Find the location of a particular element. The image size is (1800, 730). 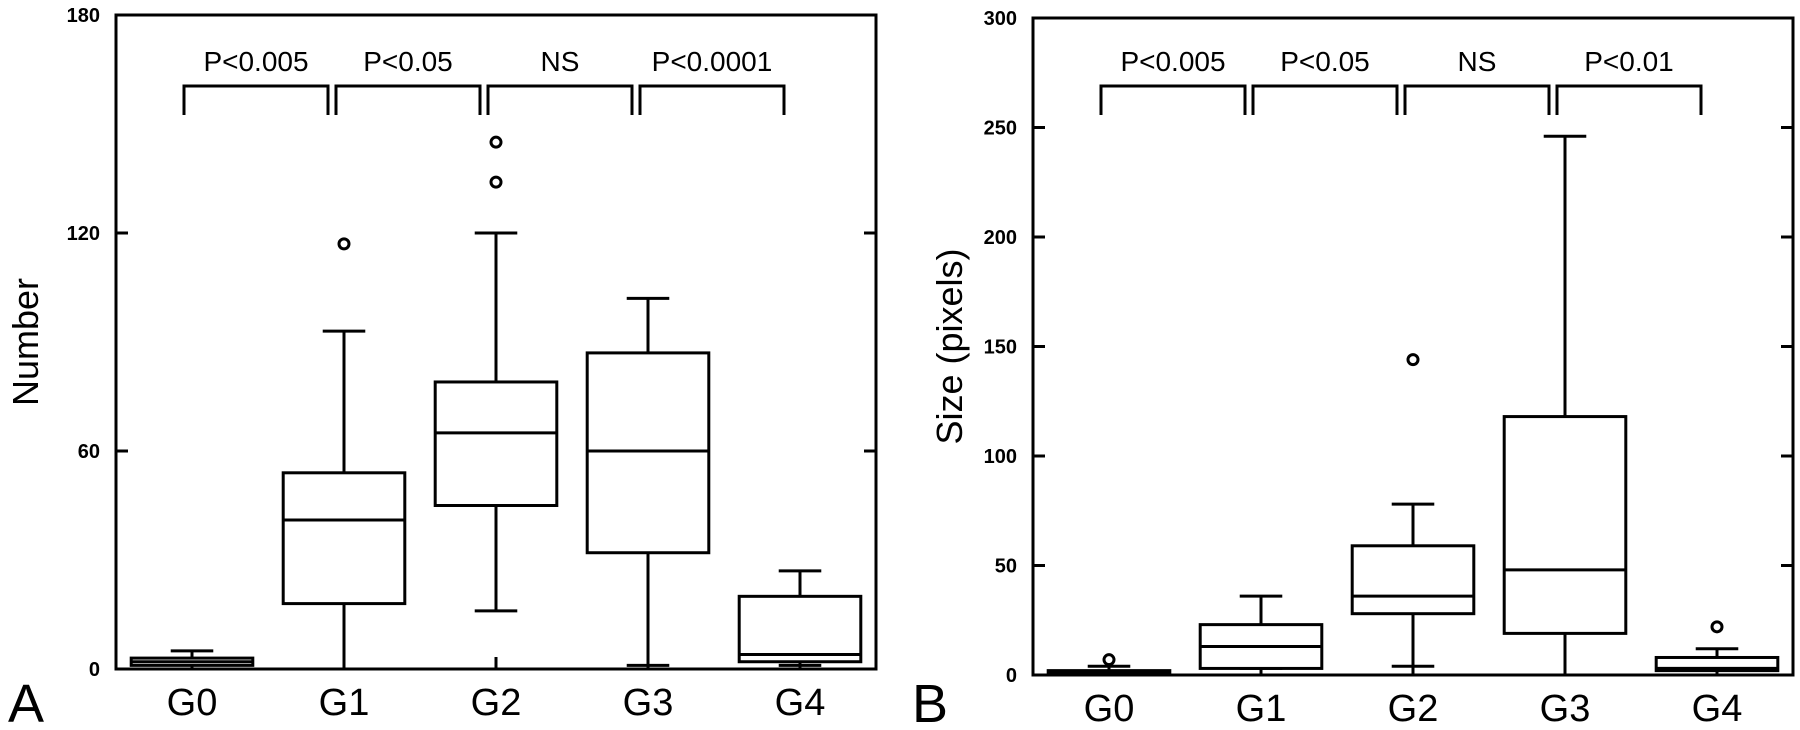

panel-letter: A is located at coordinates (26, 702).